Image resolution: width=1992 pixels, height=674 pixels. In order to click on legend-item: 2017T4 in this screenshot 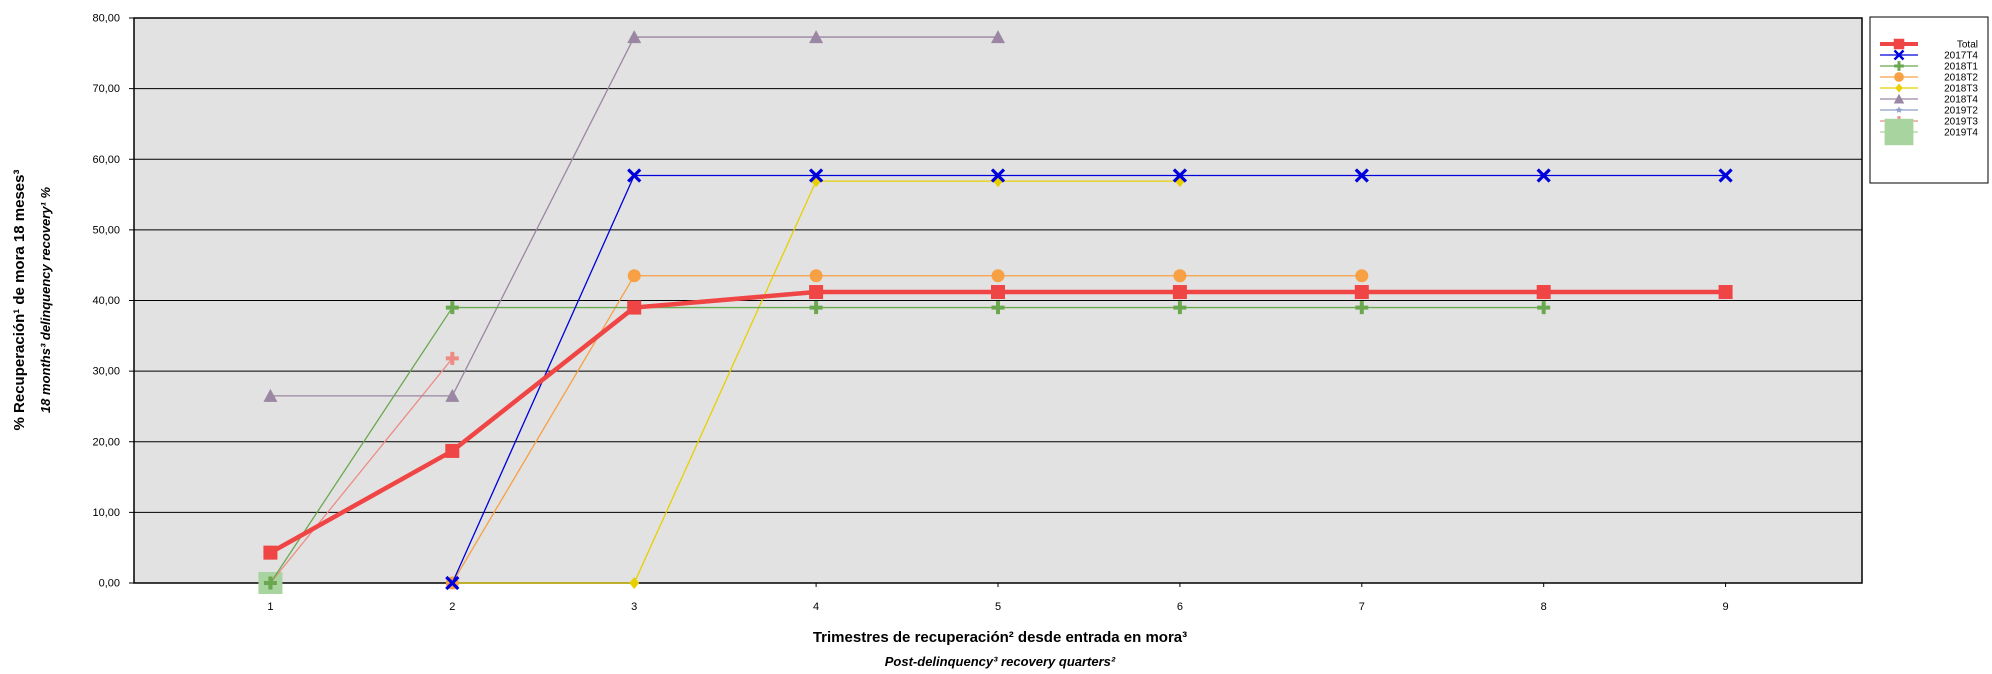, I will do `click(1929, 55)`.